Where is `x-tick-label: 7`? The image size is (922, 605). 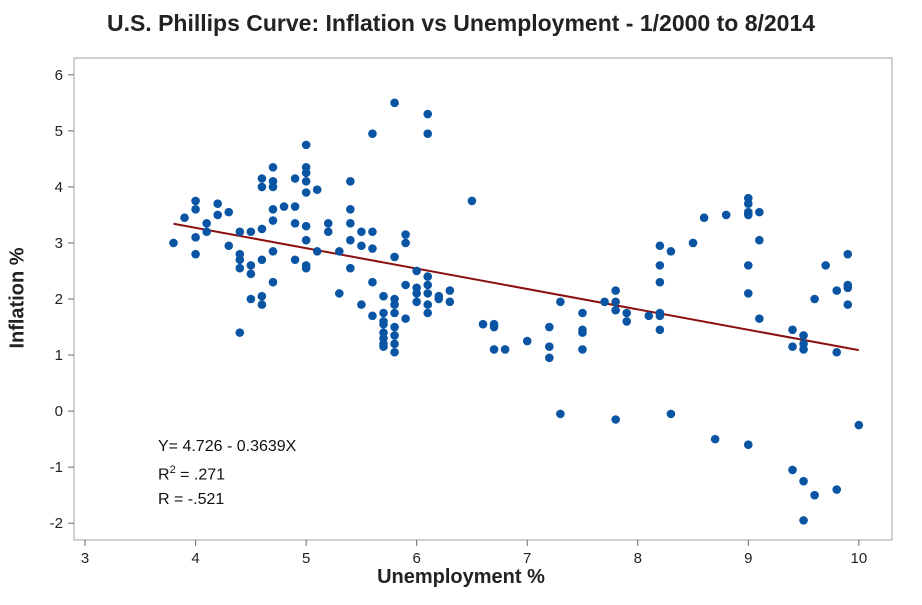 x-tick-label: 7 is located at coordinates (527, 558).